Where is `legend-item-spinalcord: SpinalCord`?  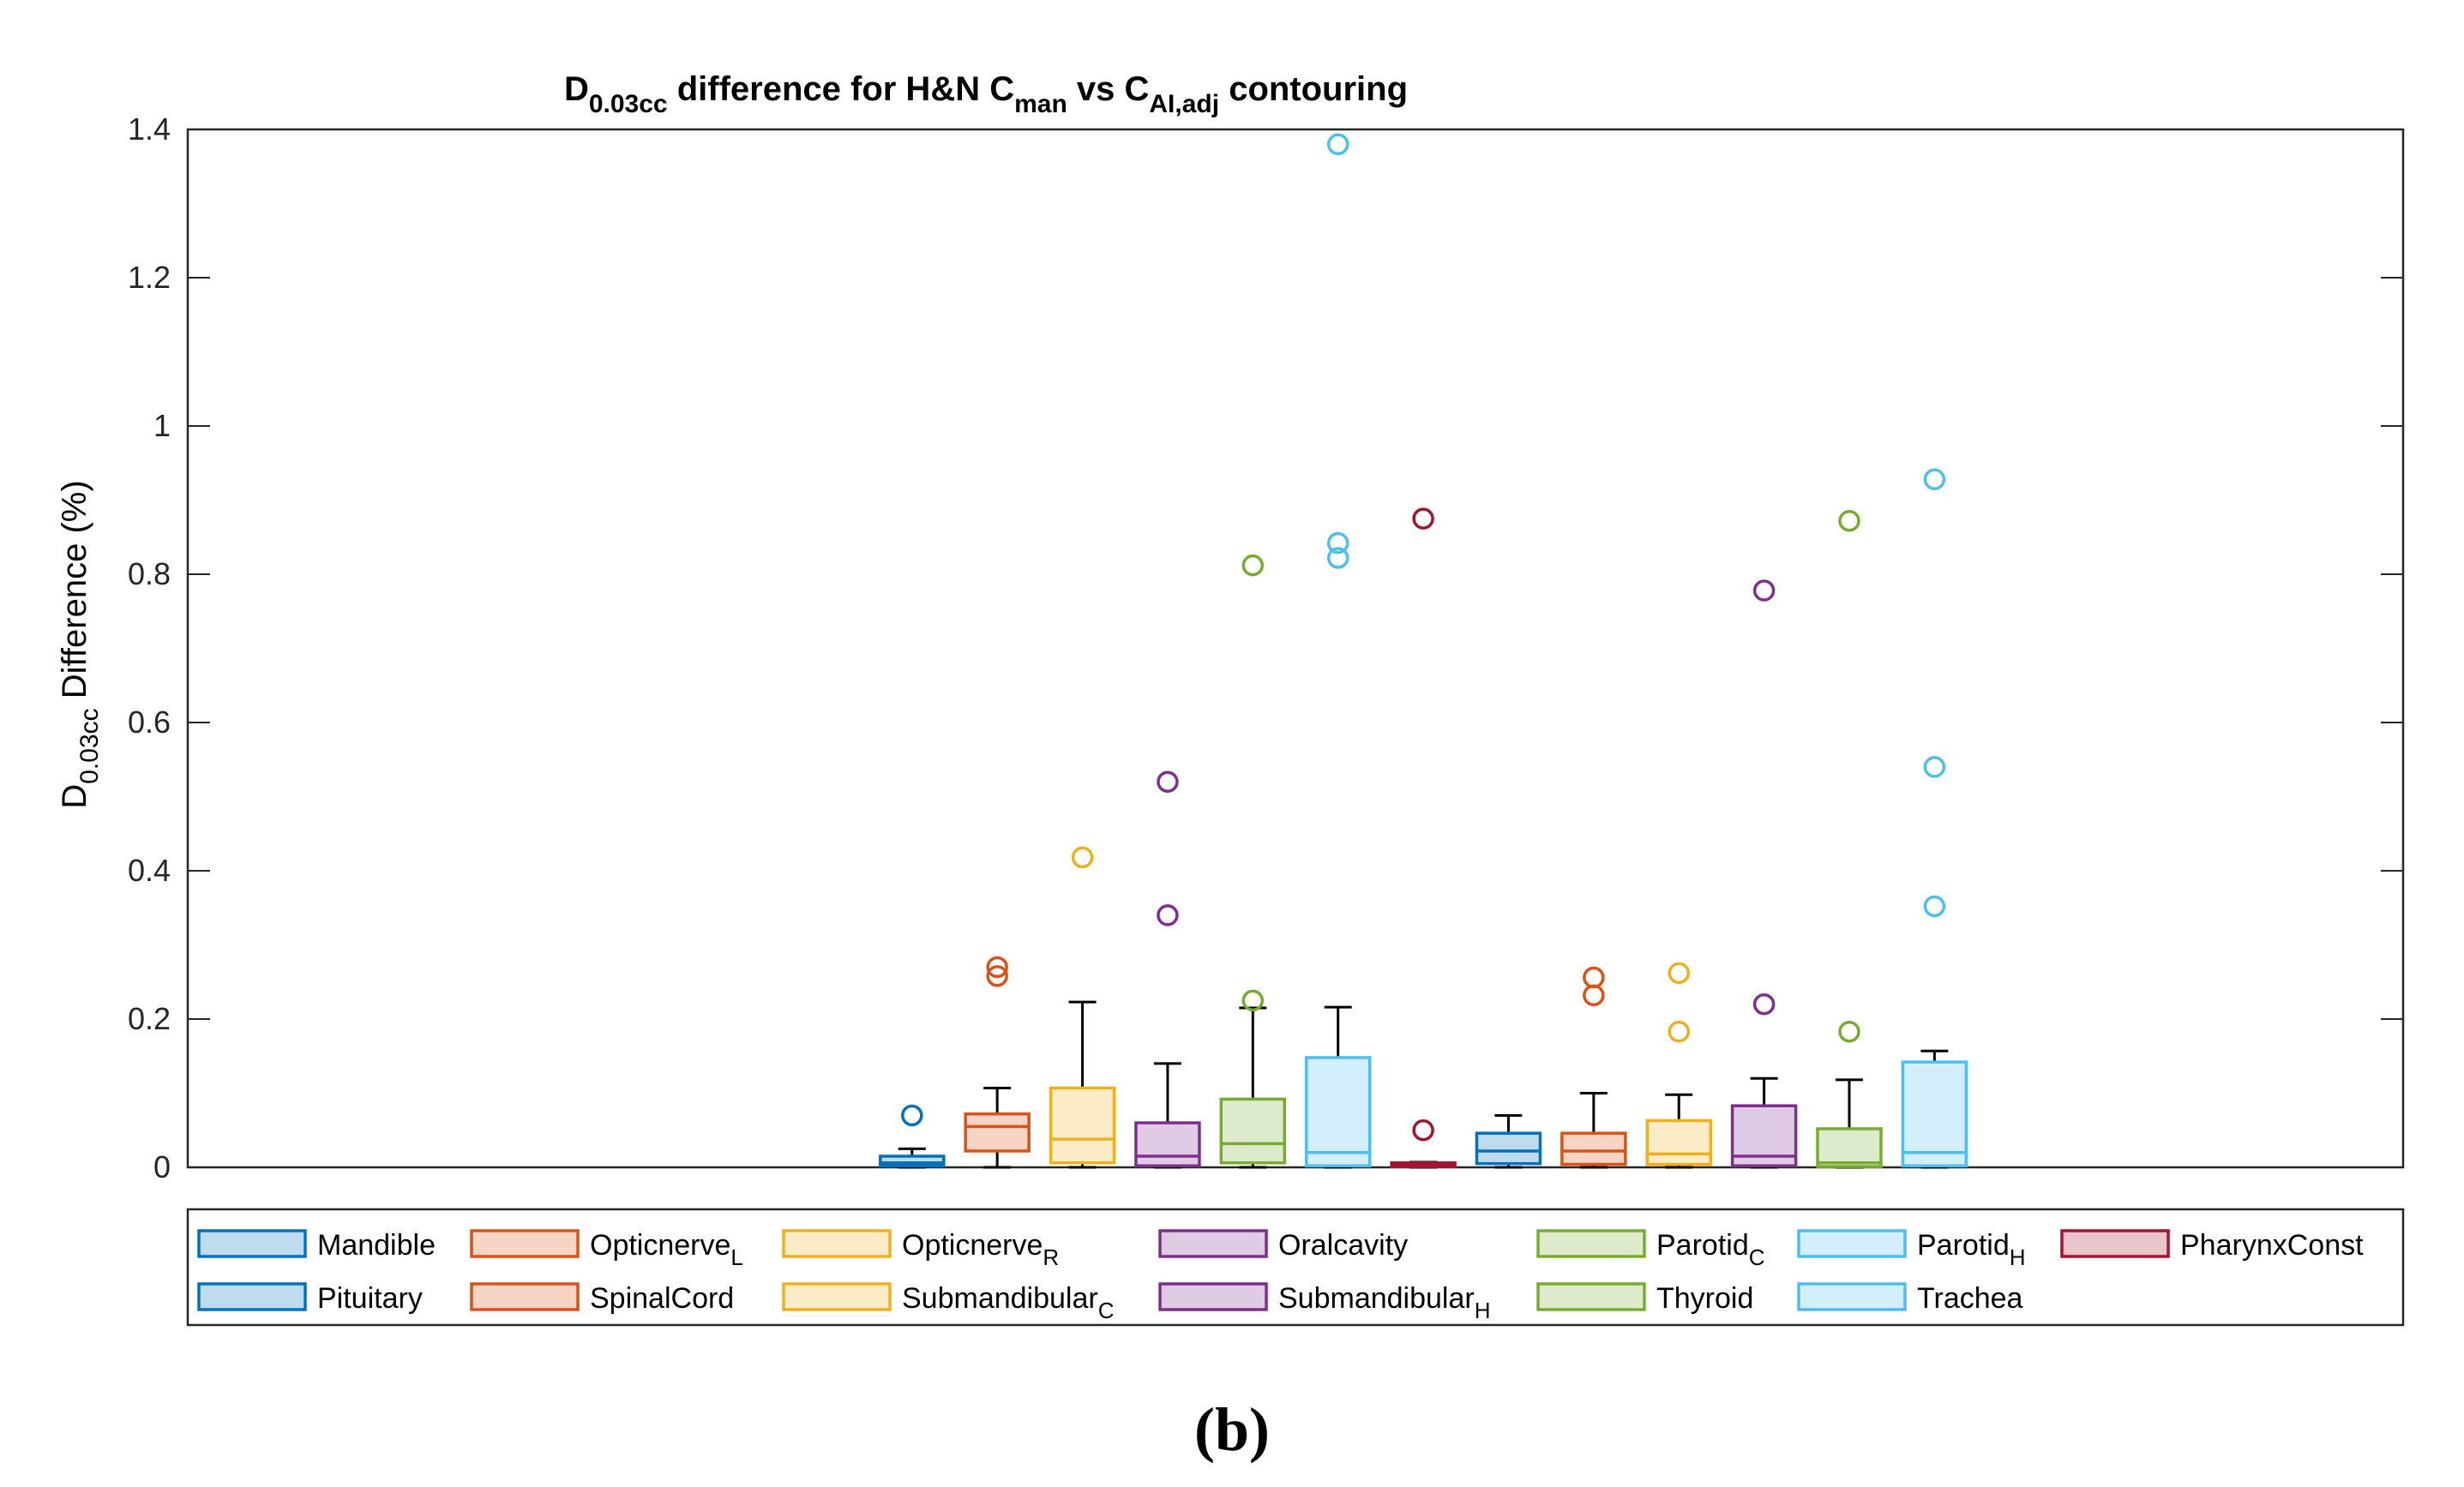
legend-item-spinalcord: SpinalCord is located at coordinates (602, 1298).